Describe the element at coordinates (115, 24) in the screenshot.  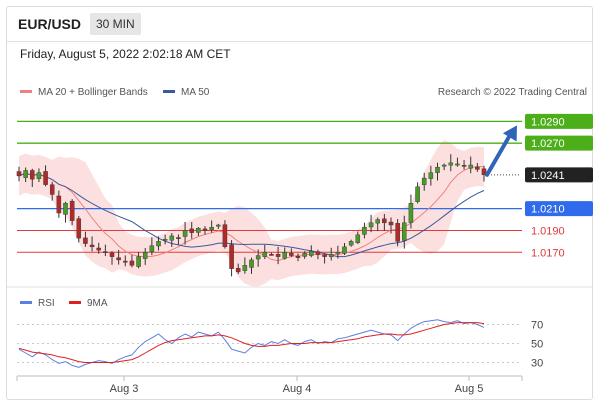
I see `timeframe-badge: 30 MIN` at that location.